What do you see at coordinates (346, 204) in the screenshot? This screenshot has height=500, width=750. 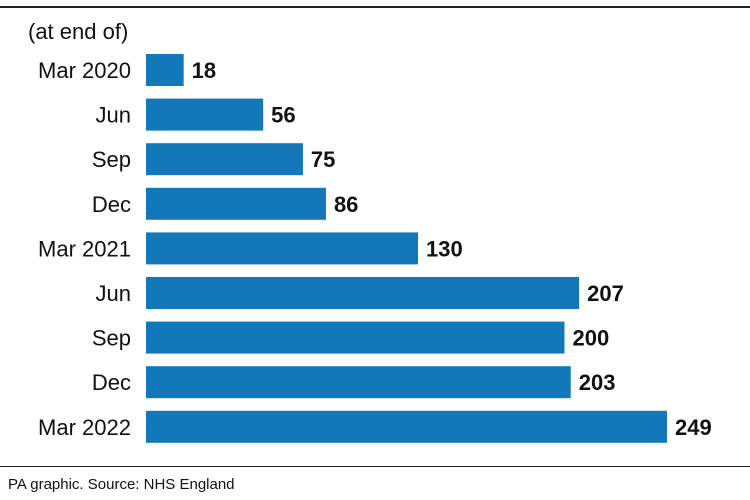 I see `value-label-3: 86` at bounding box center [346, 204].